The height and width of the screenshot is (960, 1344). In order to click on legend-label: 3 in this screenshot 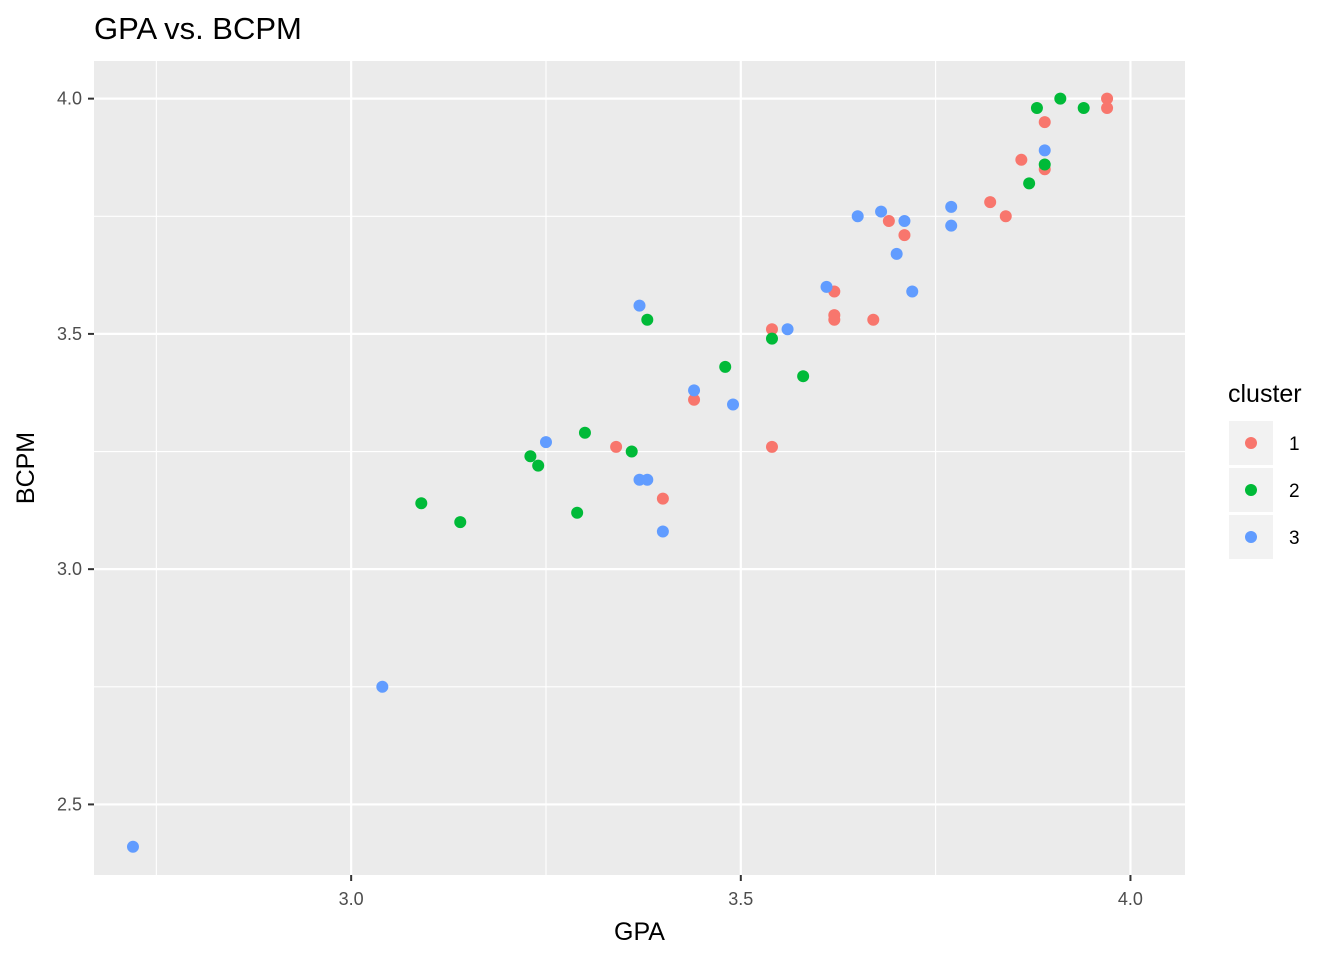, I will do `click(1294, 538)`.